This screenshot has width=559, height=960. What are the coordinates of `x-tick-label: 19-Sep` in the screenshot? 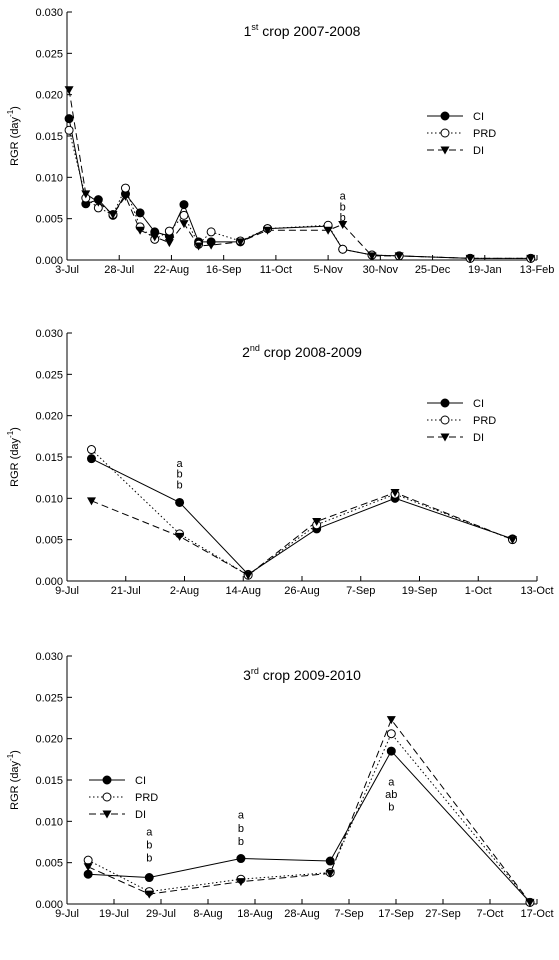 It's located at (419, 591).